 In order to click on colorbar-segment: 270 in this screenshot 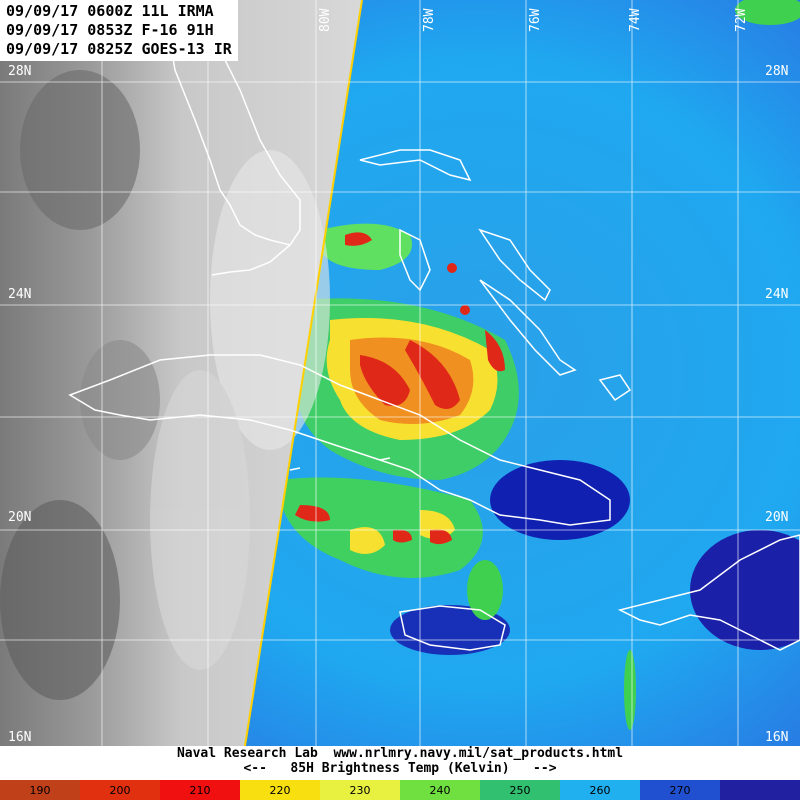, I will do `click(680, 790)`.